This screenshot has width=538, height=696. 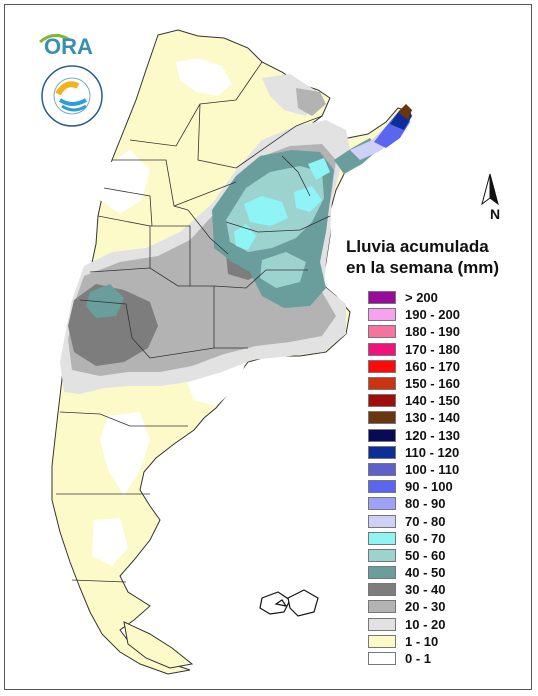 What do you see at coordinates (245, 237) in the screenshot?
I see `rain-60-70-b` at bounding box center [245, 237].